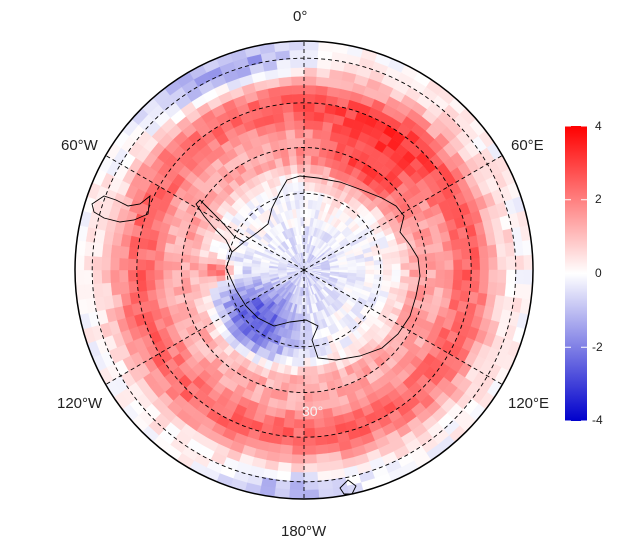  I want to click on colorbar-tick-4: 4, so click(598, 126).